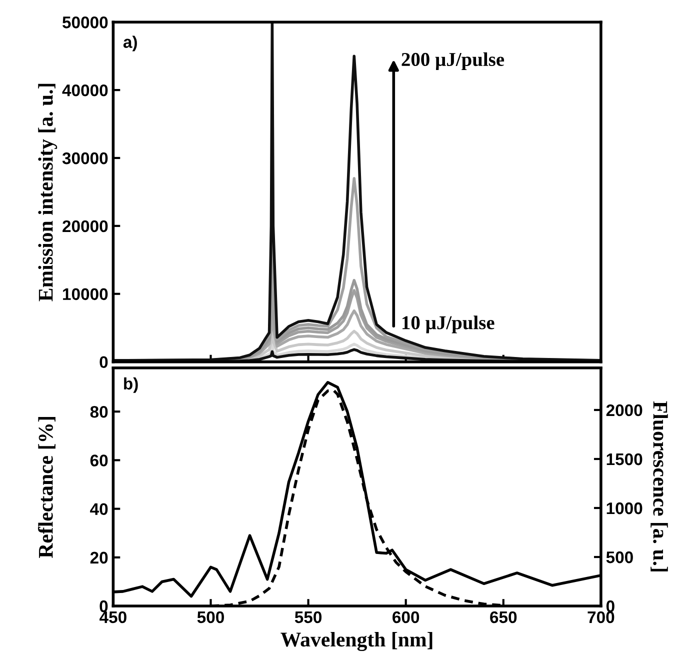 Image resolution: width=686 pixels, height=670 pixels. What do you see at coordinates (85, 22) in the screenshot?
I see `y-tick-label: 50000` at bounding box center [85, 22].